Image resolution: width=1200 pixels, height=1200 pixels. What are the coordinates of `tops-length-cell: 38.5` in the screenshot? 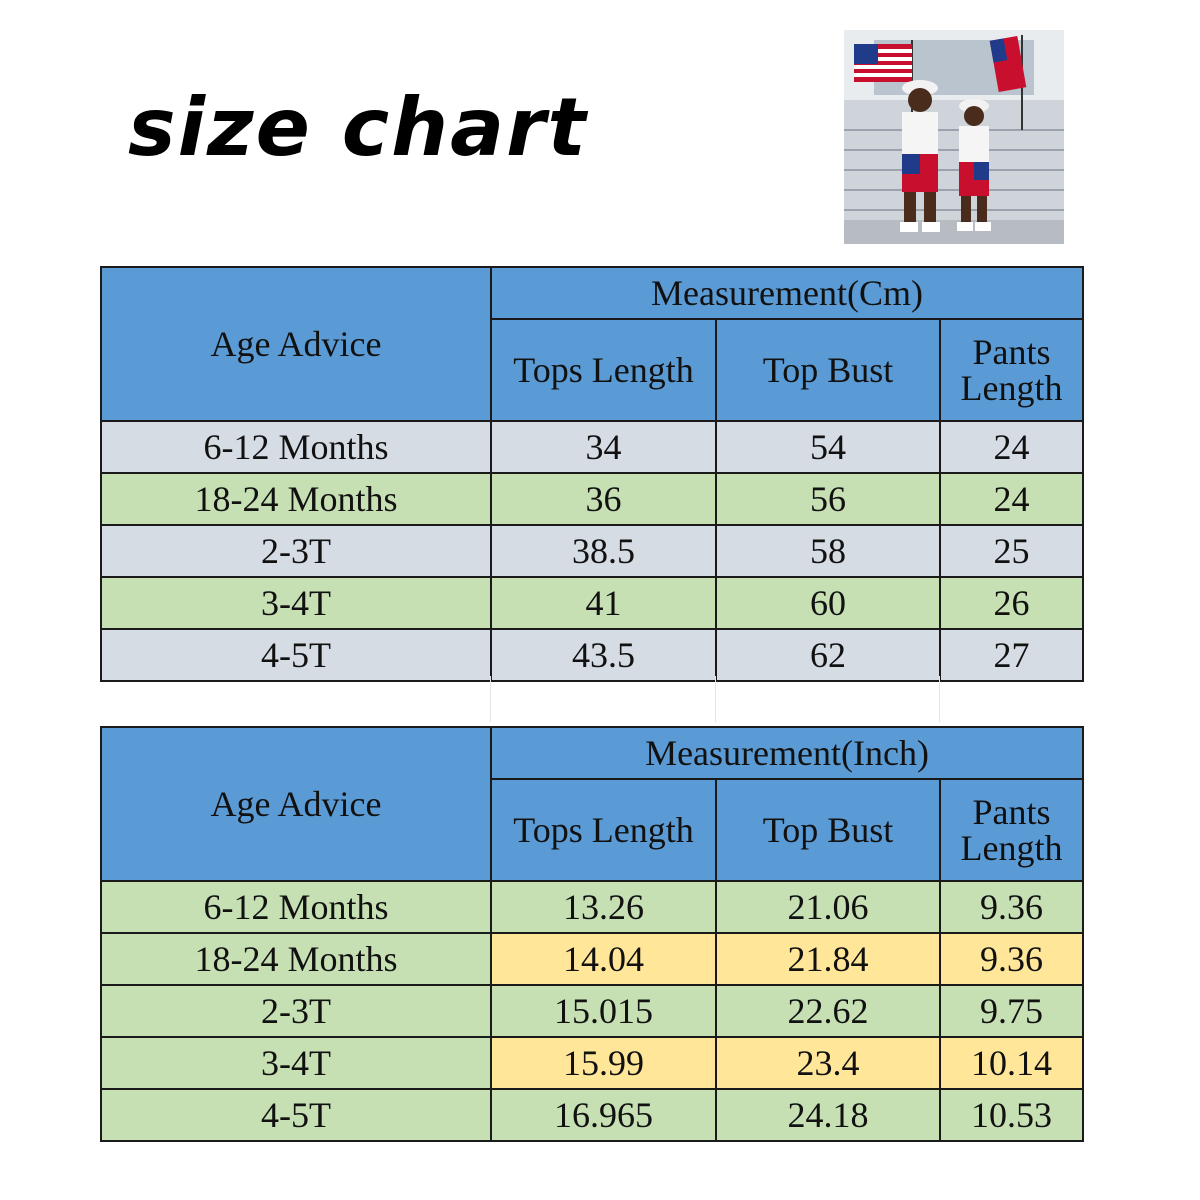 It's located at (603, 551).